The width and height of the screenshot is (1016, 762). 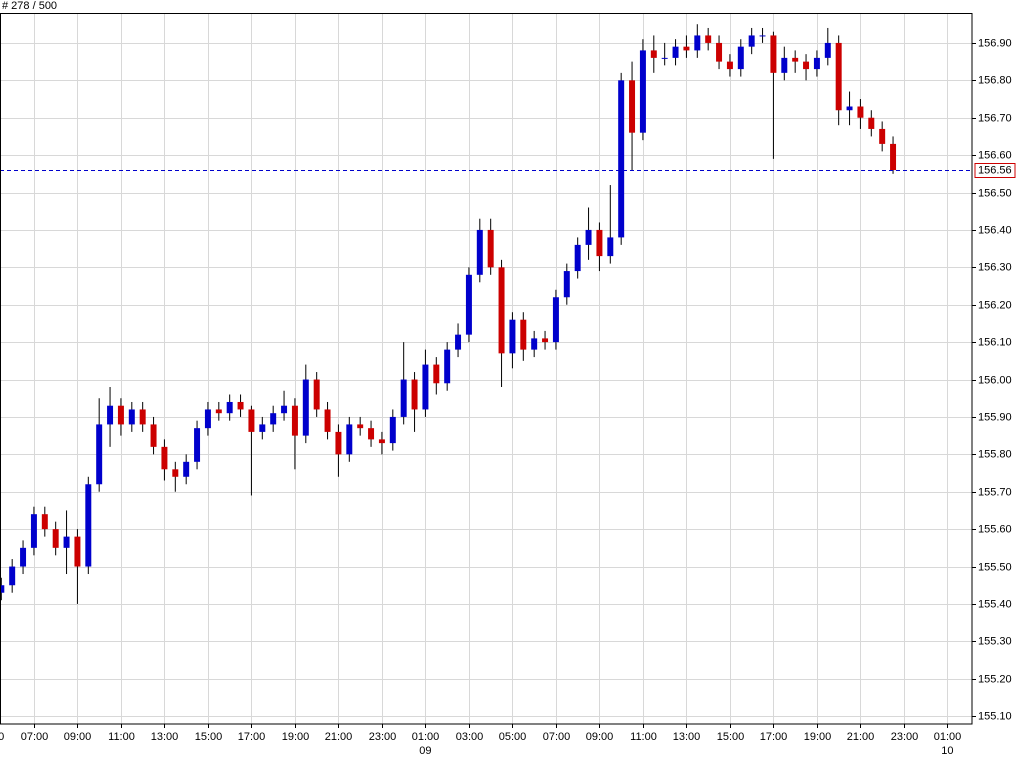 I want to click on y-tick-label: 155.80, so click(x=995, y=454).